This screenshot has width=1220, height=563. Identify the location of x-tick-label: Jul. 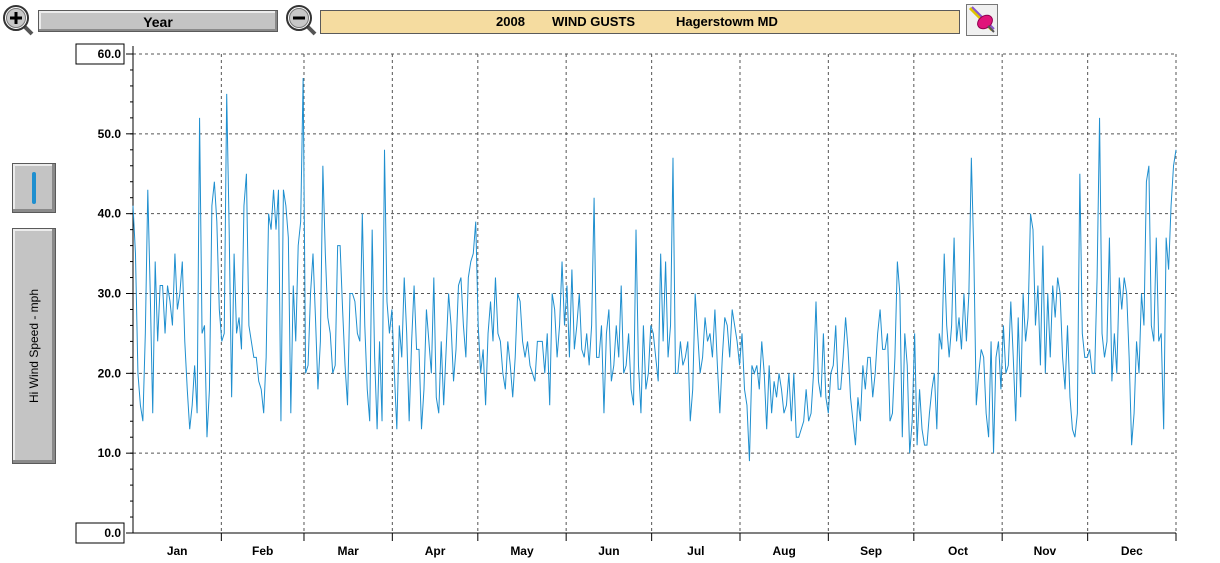
(695, 551).